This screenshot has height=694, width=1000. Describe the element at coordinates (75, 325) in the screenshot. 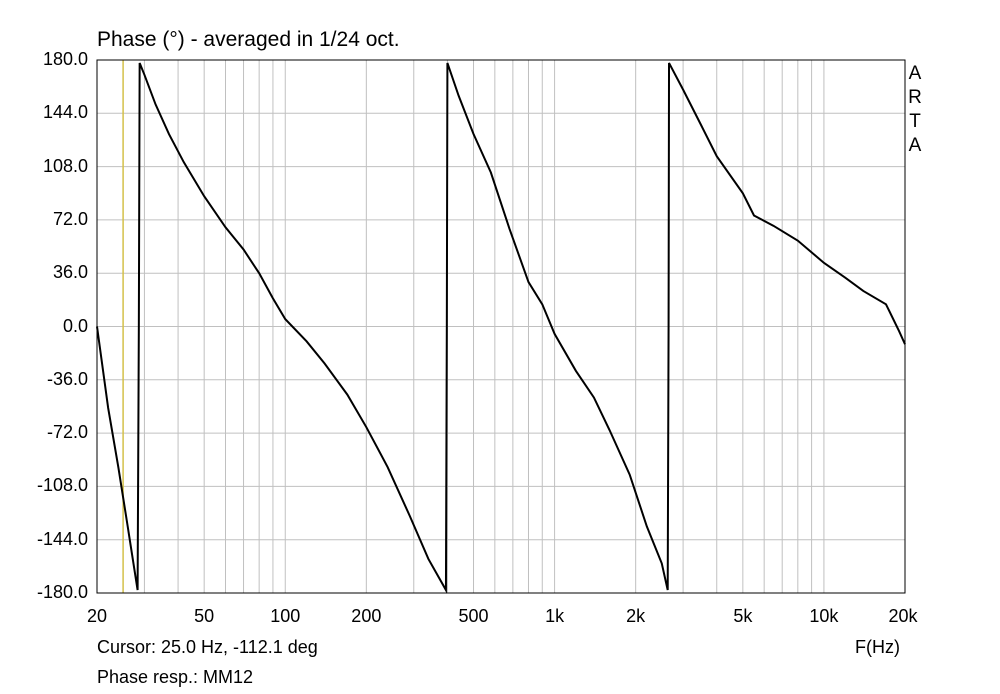

I see `y-tick-label: 0.0` at that location.